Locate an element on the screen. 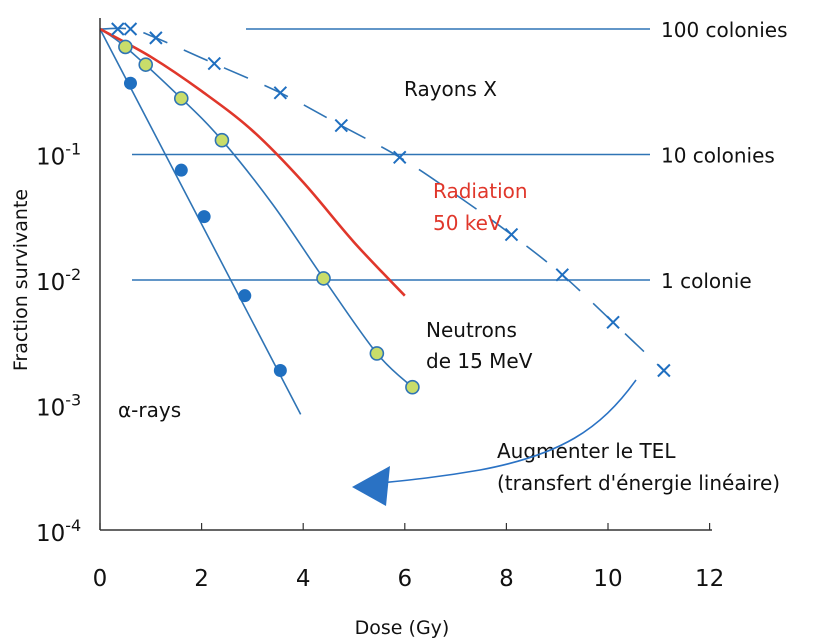  x-tick-label: 0 is located at coordinates (100, 579).